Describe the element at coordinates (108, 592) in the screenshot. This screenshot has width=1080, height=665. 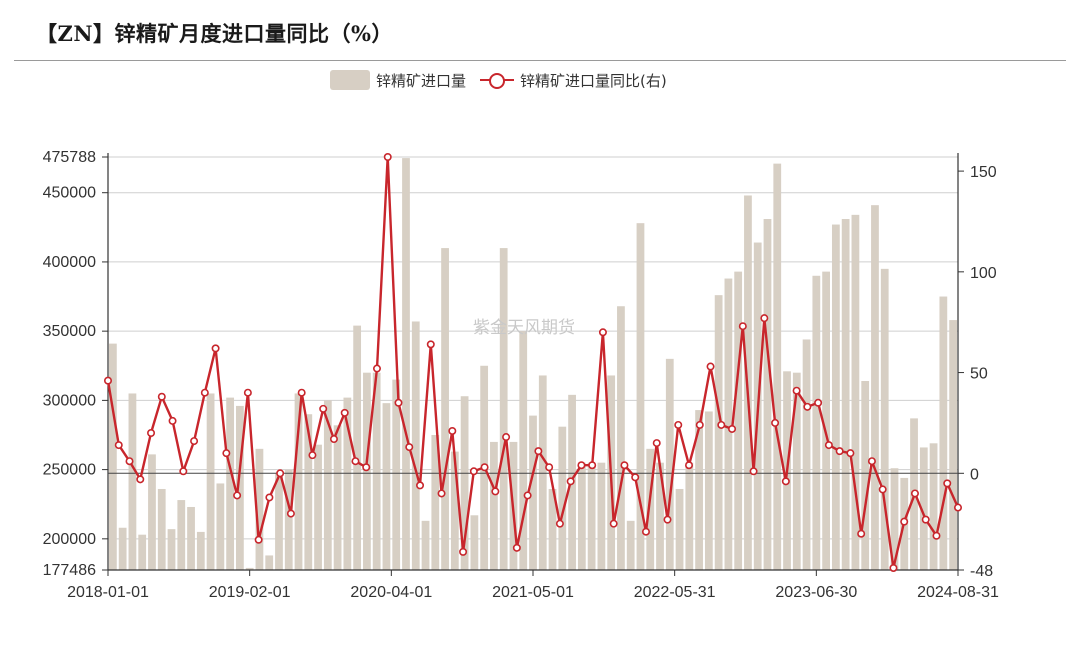
I see `x-tick-label: 2018-01-01` at that location.